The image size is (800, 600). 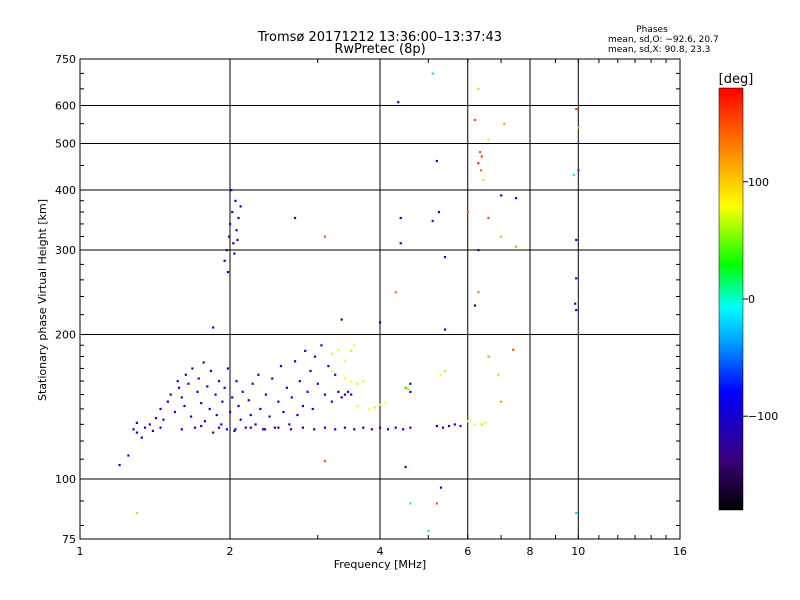 I want to click on x-tick-label: 8, so click(x=530, y=551).